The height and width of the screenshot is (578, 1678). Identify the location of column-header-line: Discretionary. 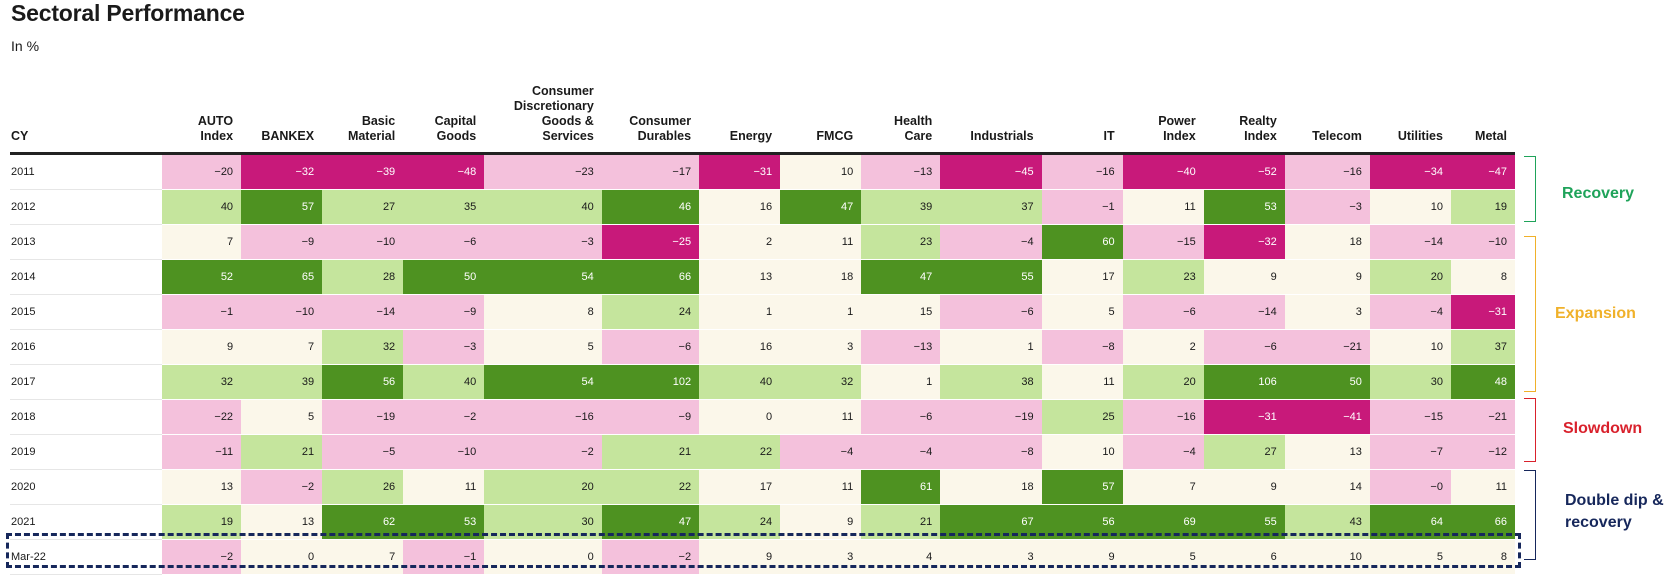
(553, 106).